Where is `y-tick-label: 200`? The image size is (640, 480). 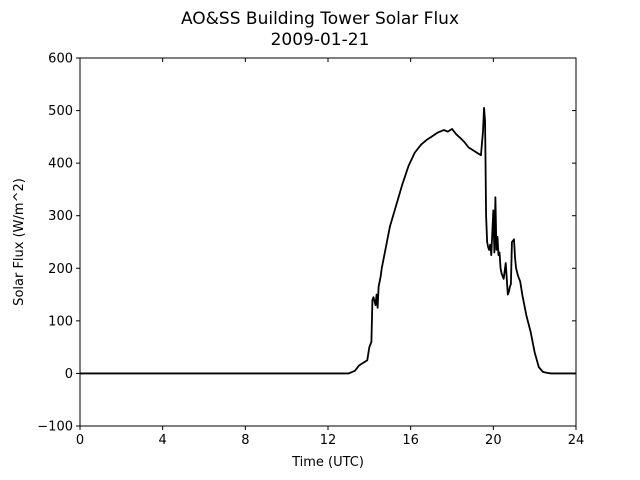
y-tick-label: 200 is located at coordinates (60, 269).